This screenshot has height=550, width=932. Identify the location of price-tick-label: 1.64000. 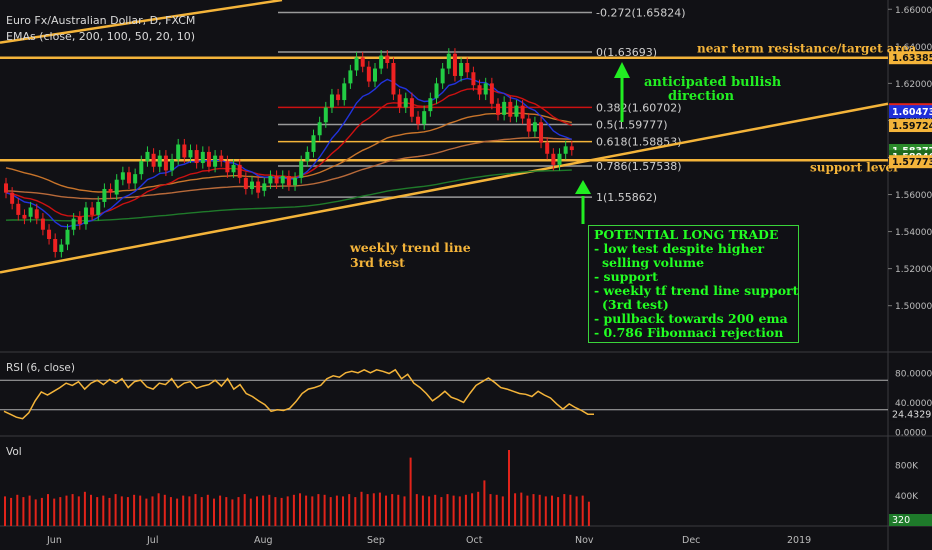
(913, 48).